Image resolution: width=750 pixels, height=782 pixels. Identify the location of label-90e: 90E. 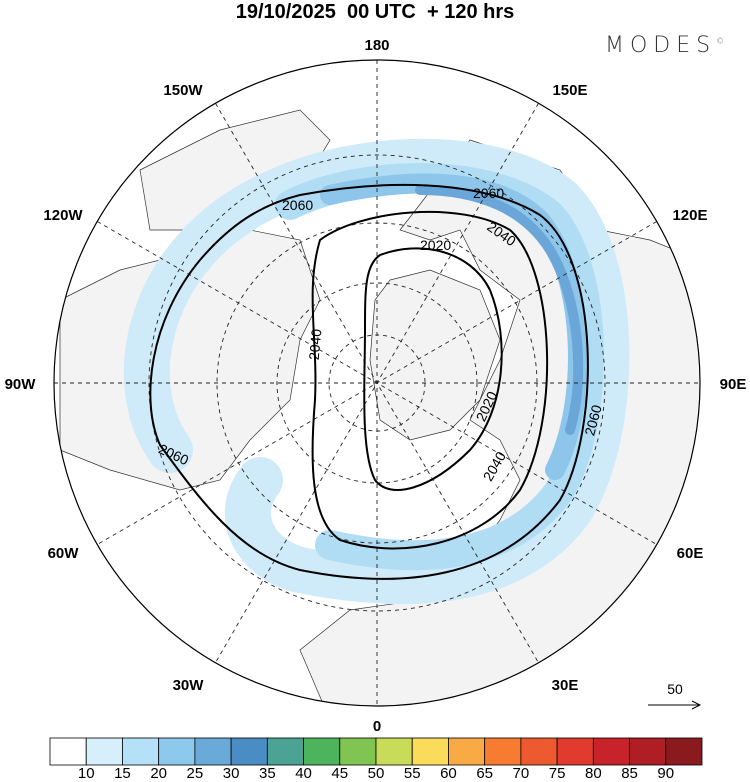
(733, 384).